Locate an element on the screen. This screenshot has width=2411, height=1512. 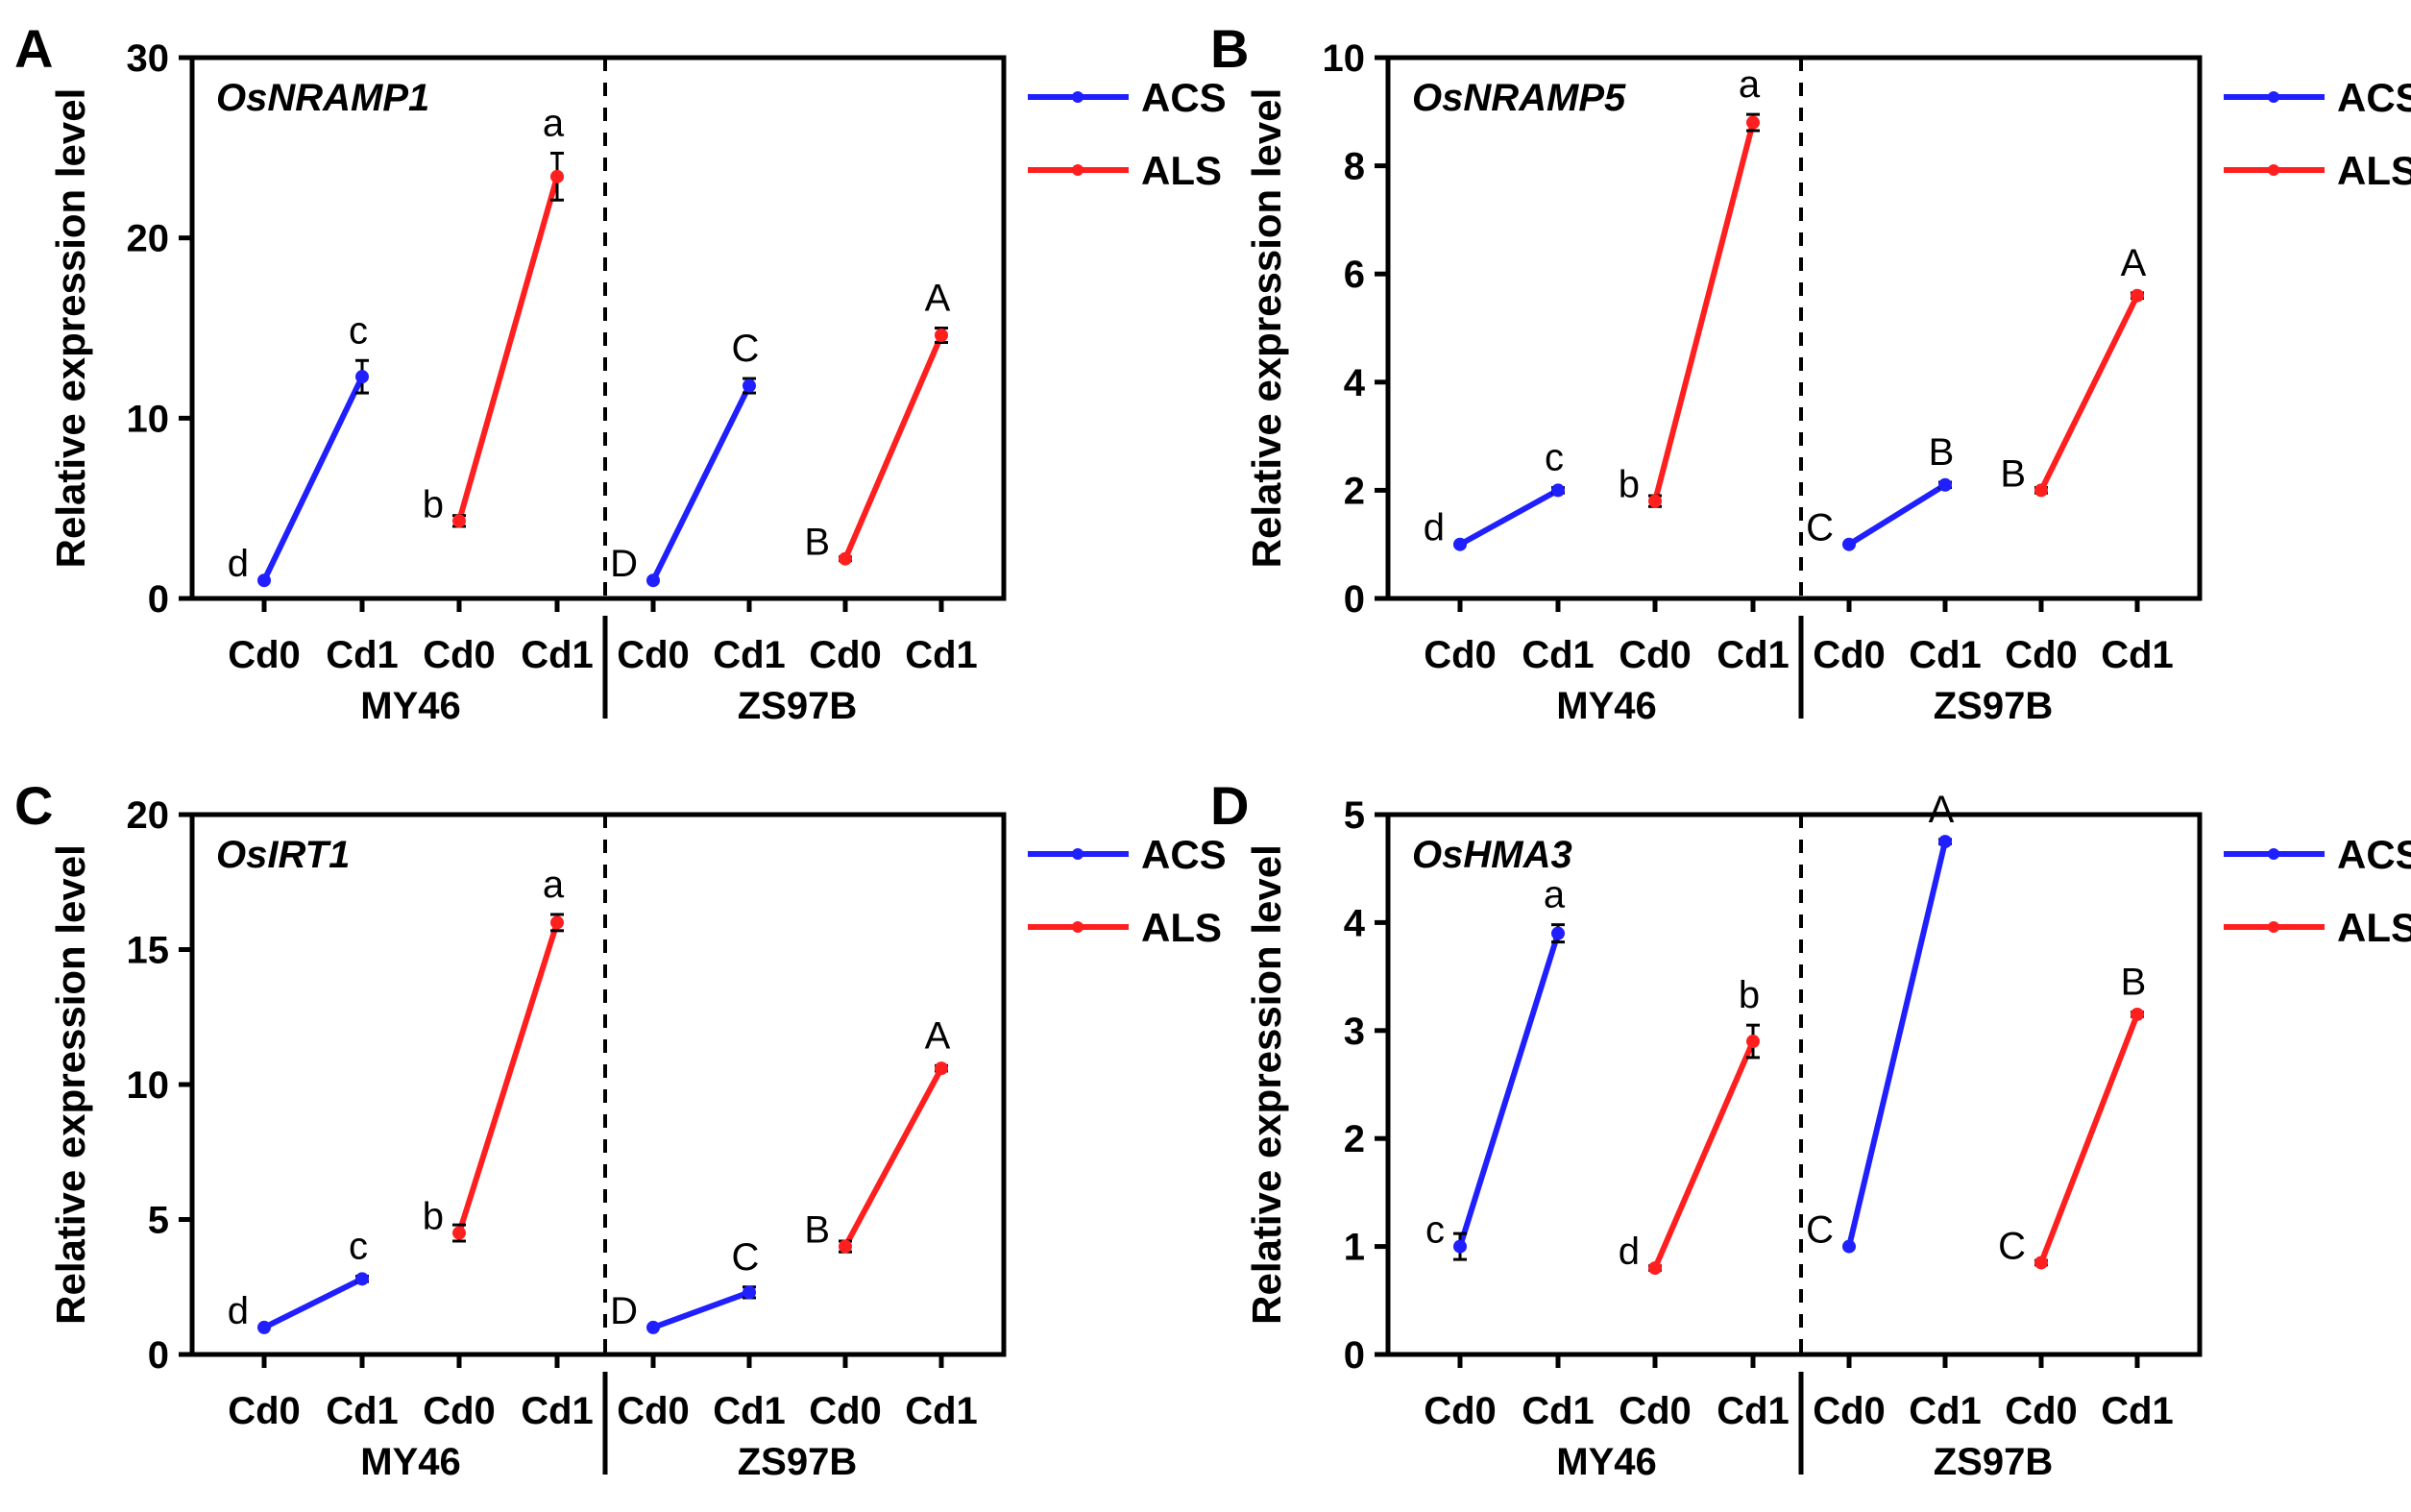
panel-letter: D is located at coordinates (1229, 805).